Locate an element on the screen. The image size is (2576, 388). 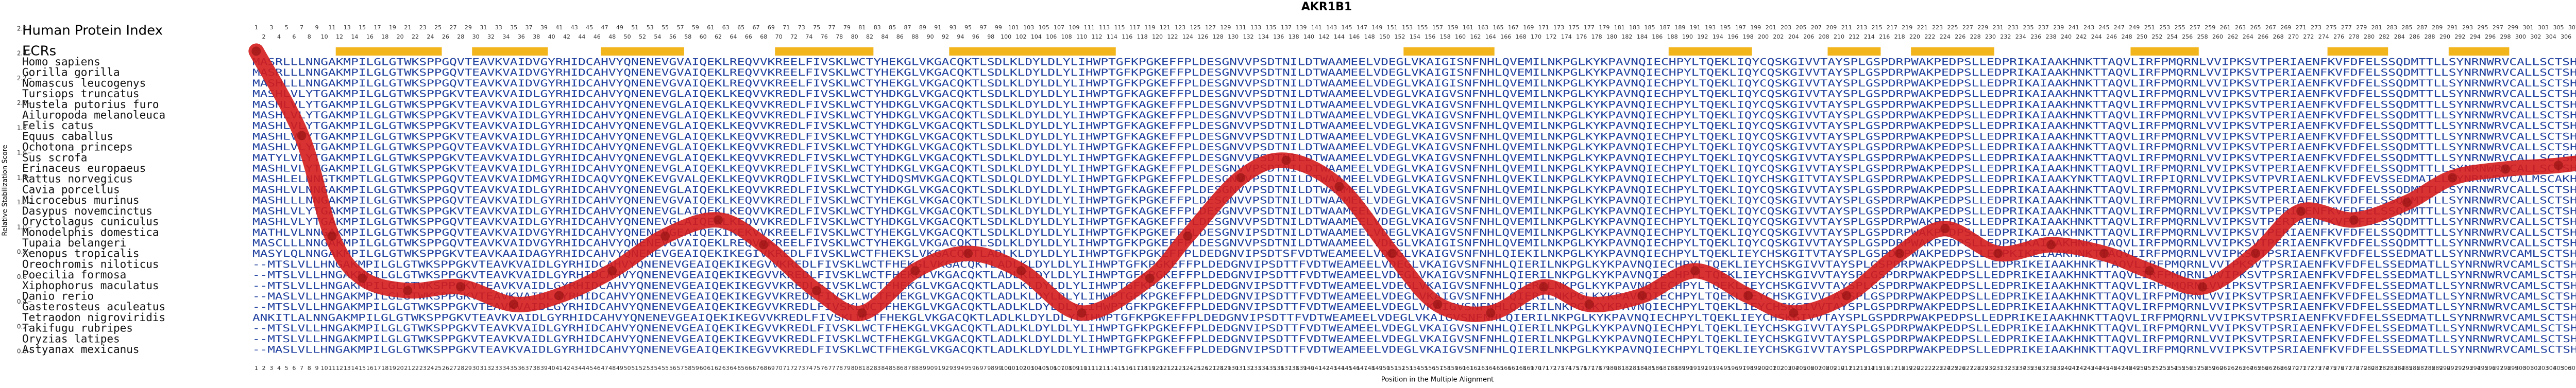
top-position-label: 53 is located at coordinates (650, 27).